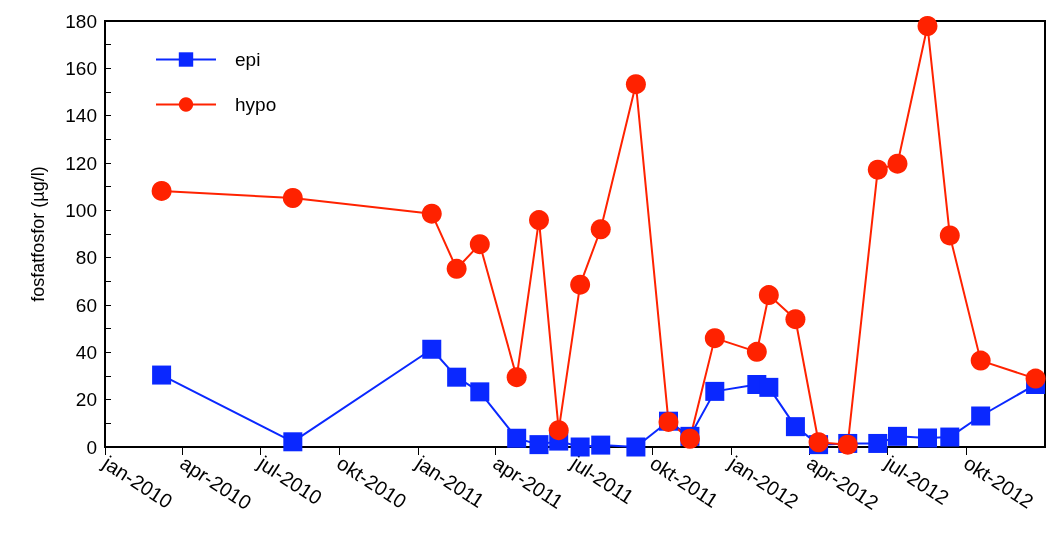 The width and height of the screenshot is (1051, 546). I want to click on y-tick-label: 0, so click(91, 447).